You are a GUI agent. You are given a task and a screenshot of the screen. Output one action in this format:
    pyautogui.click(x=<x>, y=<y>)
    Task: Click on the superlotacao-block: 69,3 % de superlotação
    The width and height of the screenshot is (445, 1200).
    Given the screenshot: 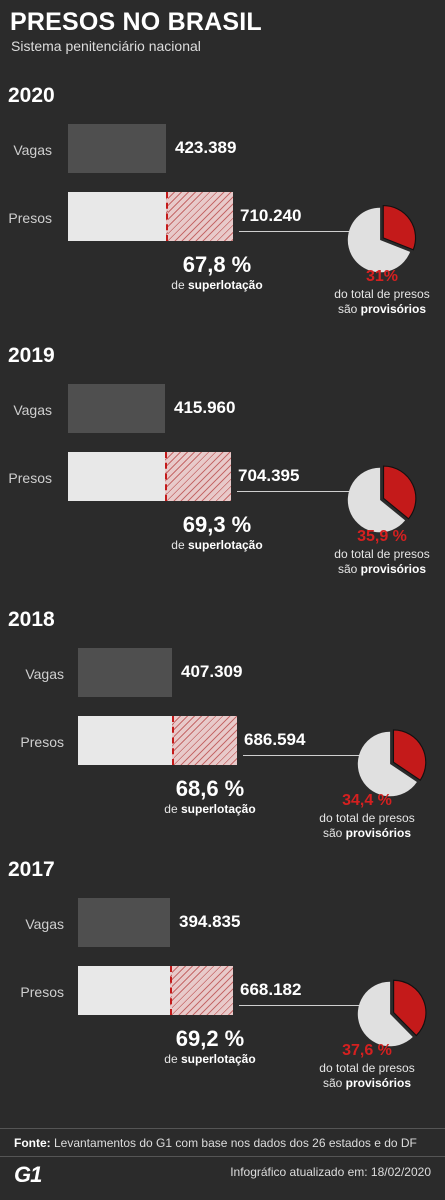 What is the action you would take?
    pyautogui.click(x=217, y=532)
    